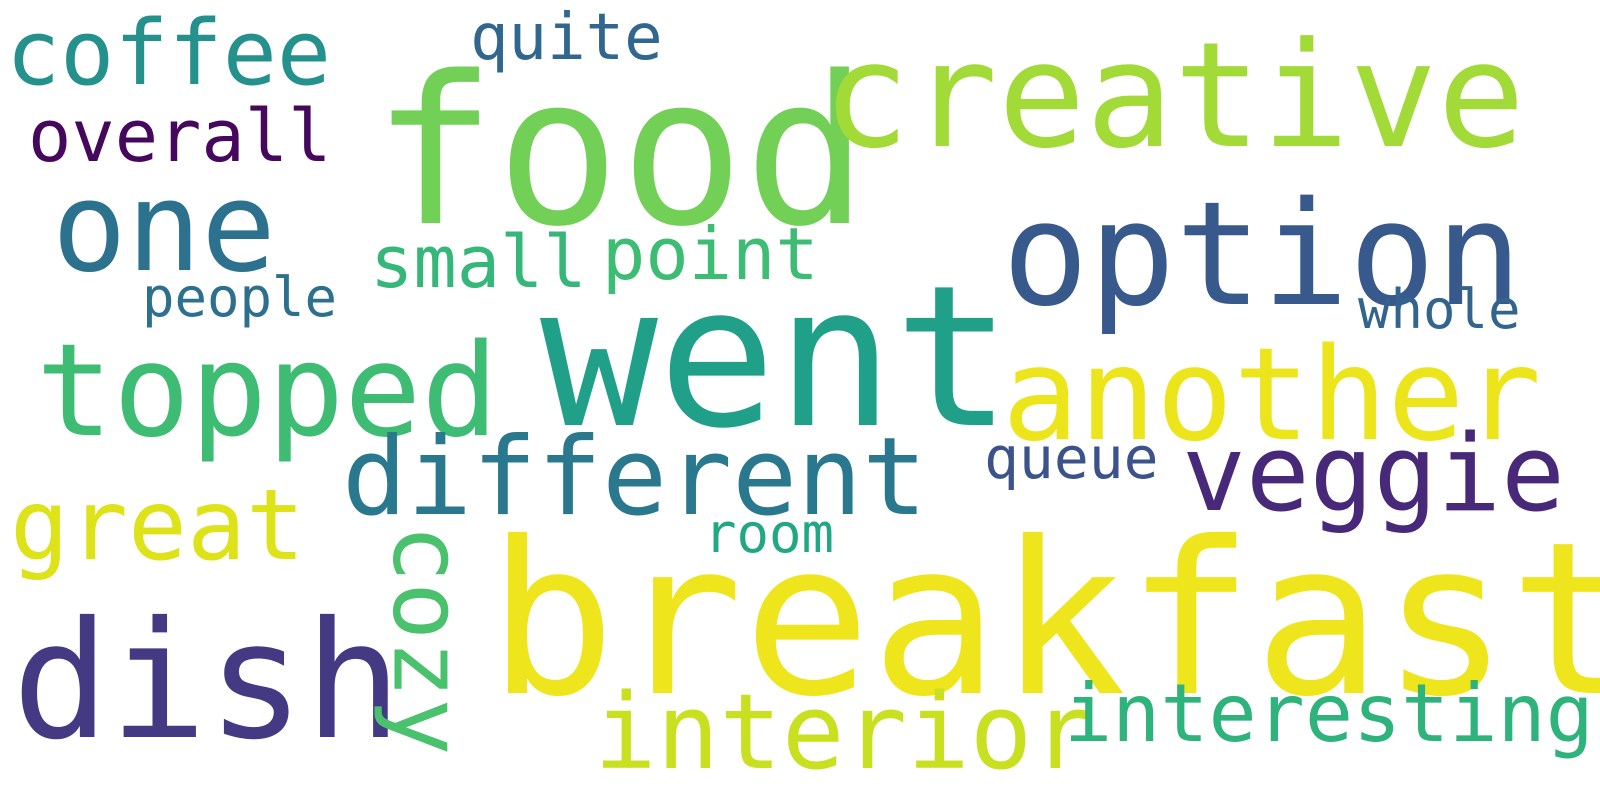 The height and width of the screenshot is (800, 1600). Describe the element at coordinates (566, 38) in the screenshot. I see `word-quite: quite` at that location.